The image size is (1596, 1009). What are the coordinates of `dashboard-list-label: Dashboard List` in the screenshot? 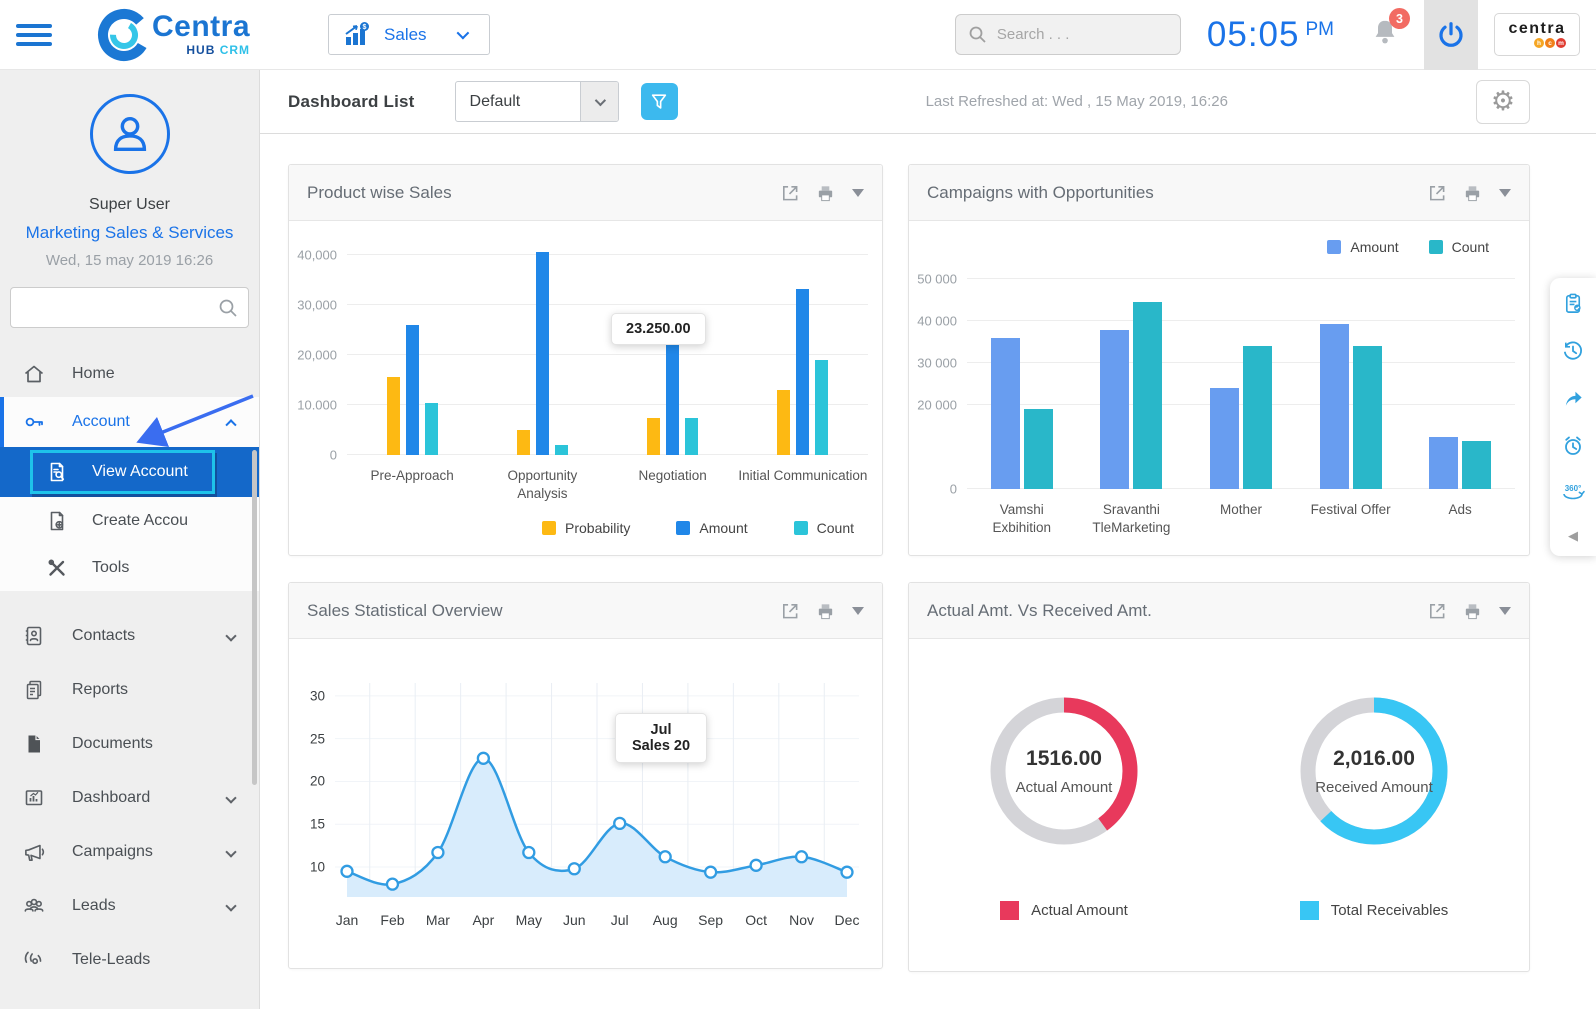 It's located at (351, 101).